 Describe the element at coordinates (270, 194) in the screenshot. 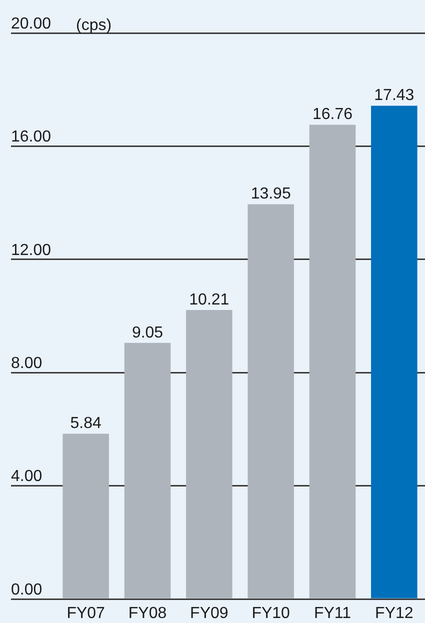

I see `data-label: 13.95` at that location.